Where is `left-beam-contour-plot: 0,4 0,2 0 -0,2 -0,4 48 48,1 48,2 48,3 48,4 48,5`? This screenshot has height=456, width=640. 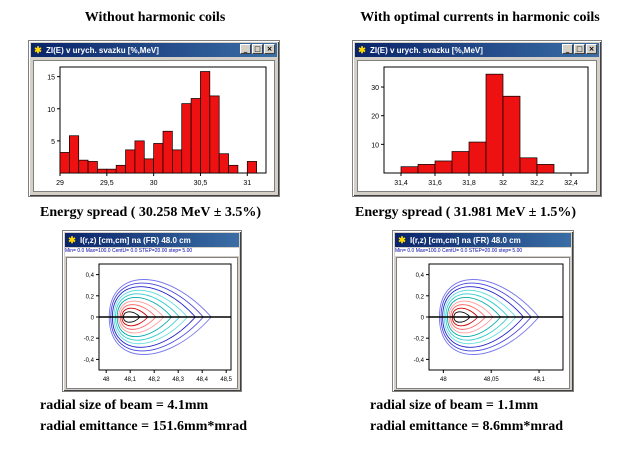 left-beam-contour-plot: 0,4 0,2 0 -0,2 -0,4 48 48,1 48,2 48,3 48,4 48,5 is located at coordinates (158, 323).